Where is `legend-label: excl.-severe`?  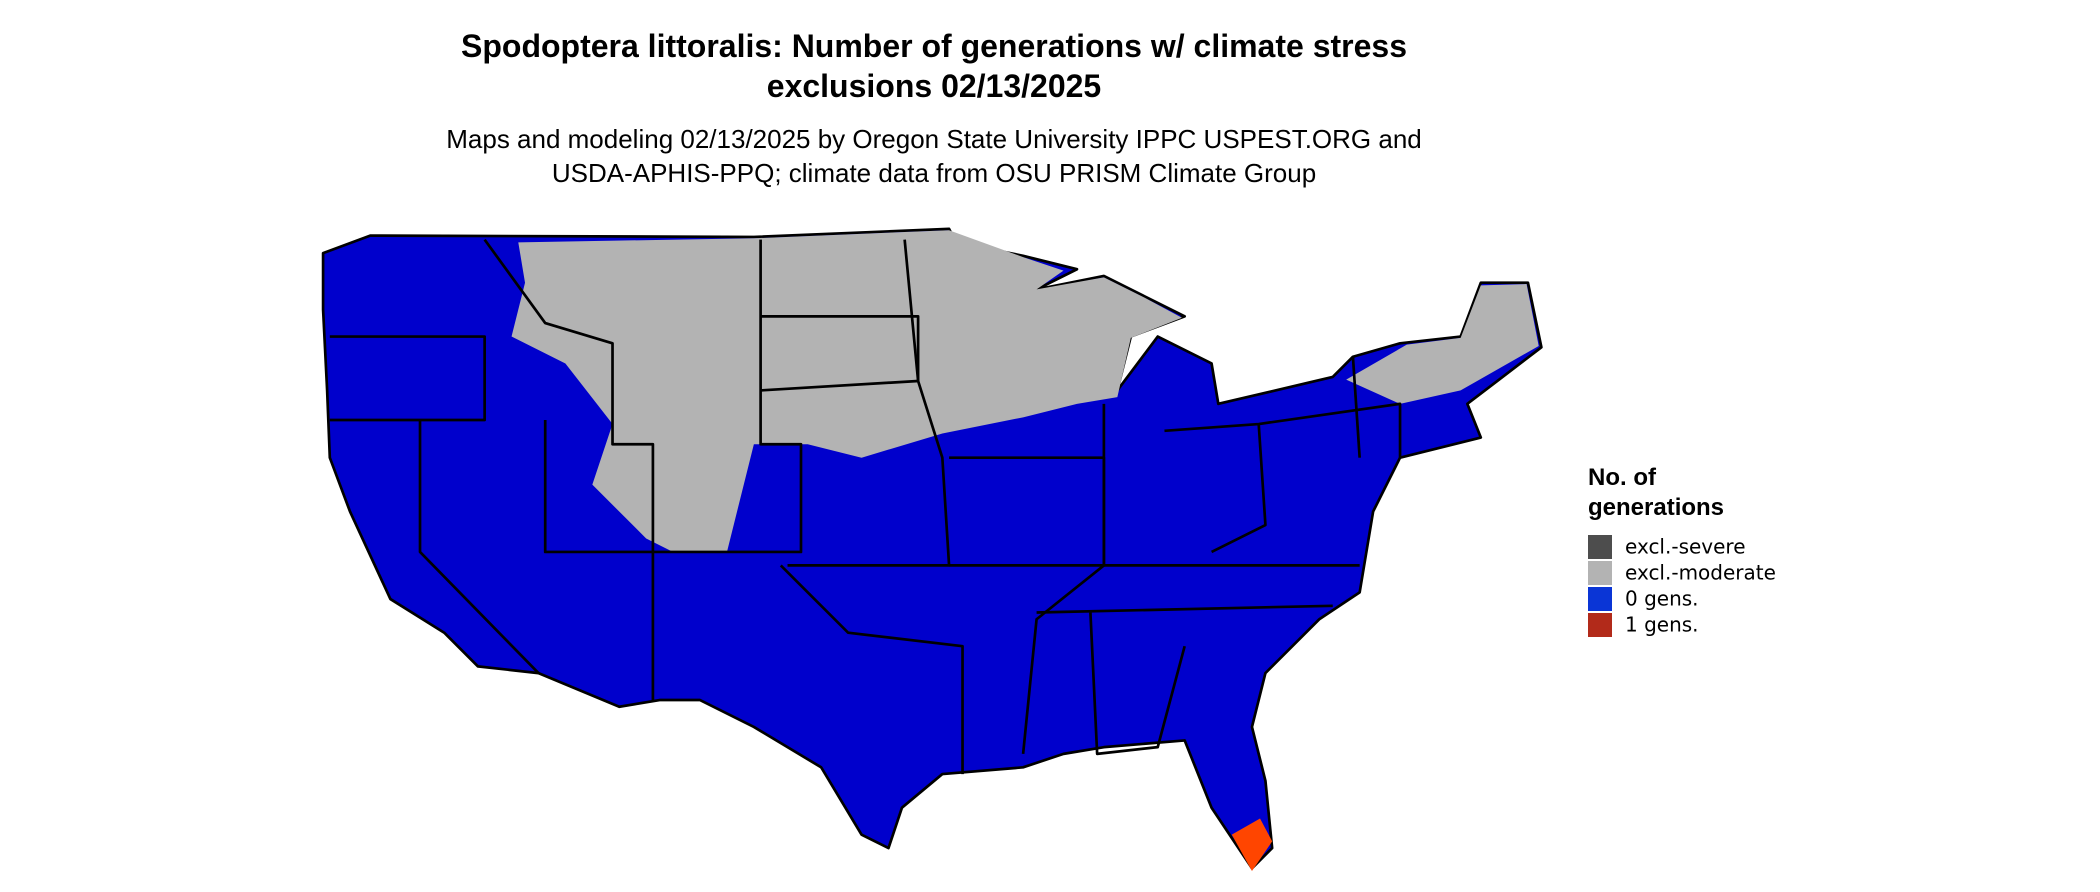 legend-label: excl.-severe is located at coordinates (1685, 547).